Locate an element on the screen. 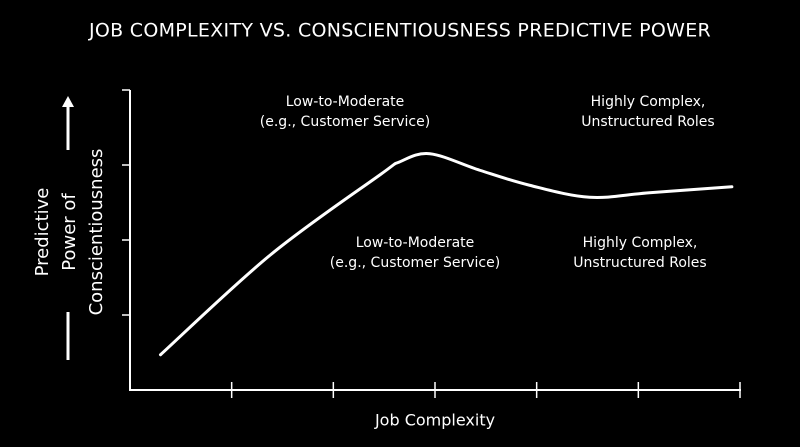 The image size is (800, 447). y-axis-label-line: Conscientiousness is located at coordinates (96, 232).